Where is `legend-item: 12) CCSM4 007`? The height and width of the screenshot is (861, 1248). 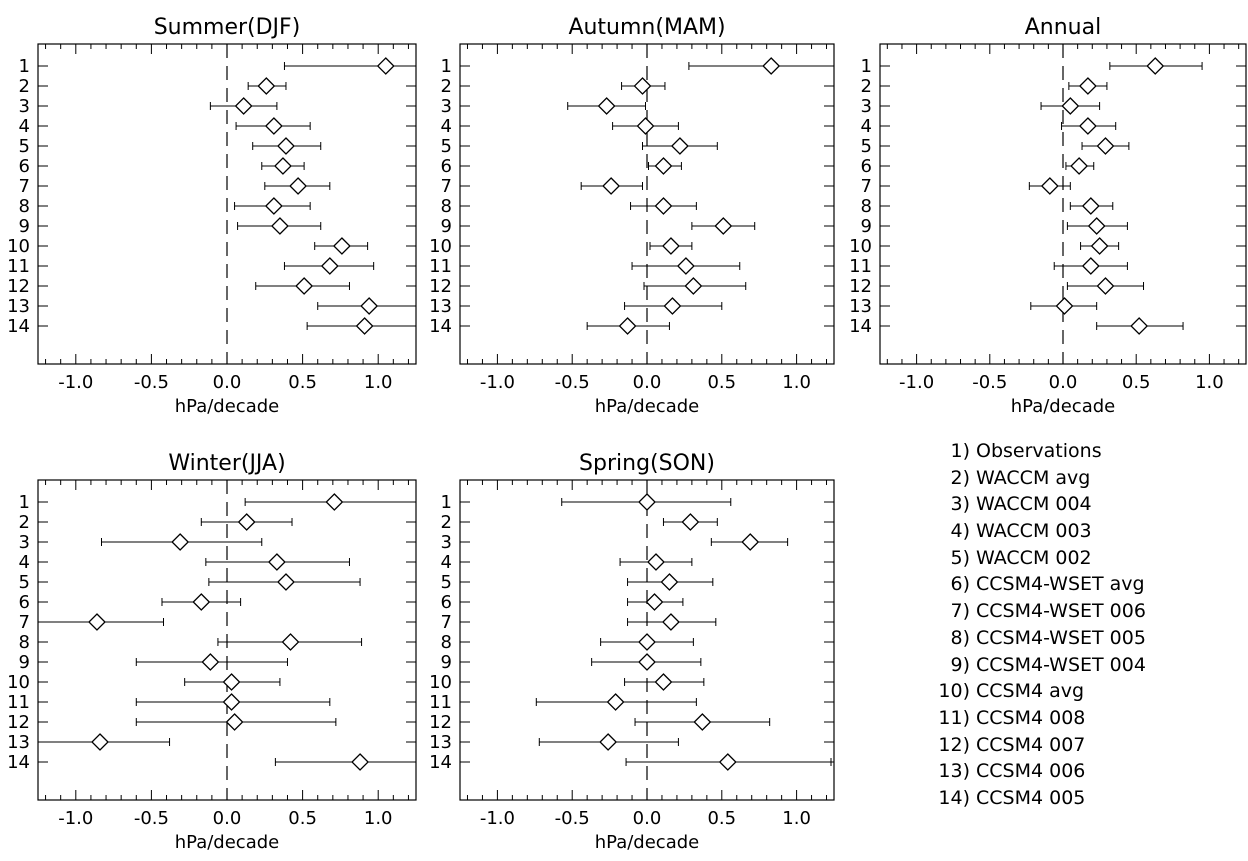
legend-item: 12) CCSM4 007 is located at coordinates (1086, 745).